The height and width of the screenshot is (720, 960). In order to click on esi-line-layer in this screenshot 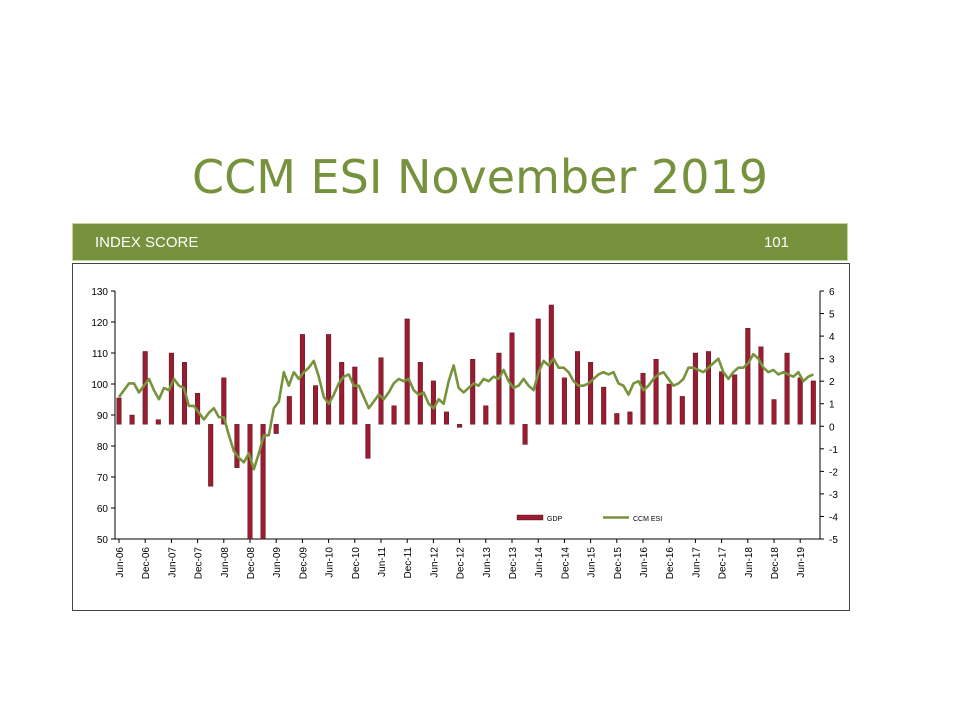, I will do `click(465, 411)`.